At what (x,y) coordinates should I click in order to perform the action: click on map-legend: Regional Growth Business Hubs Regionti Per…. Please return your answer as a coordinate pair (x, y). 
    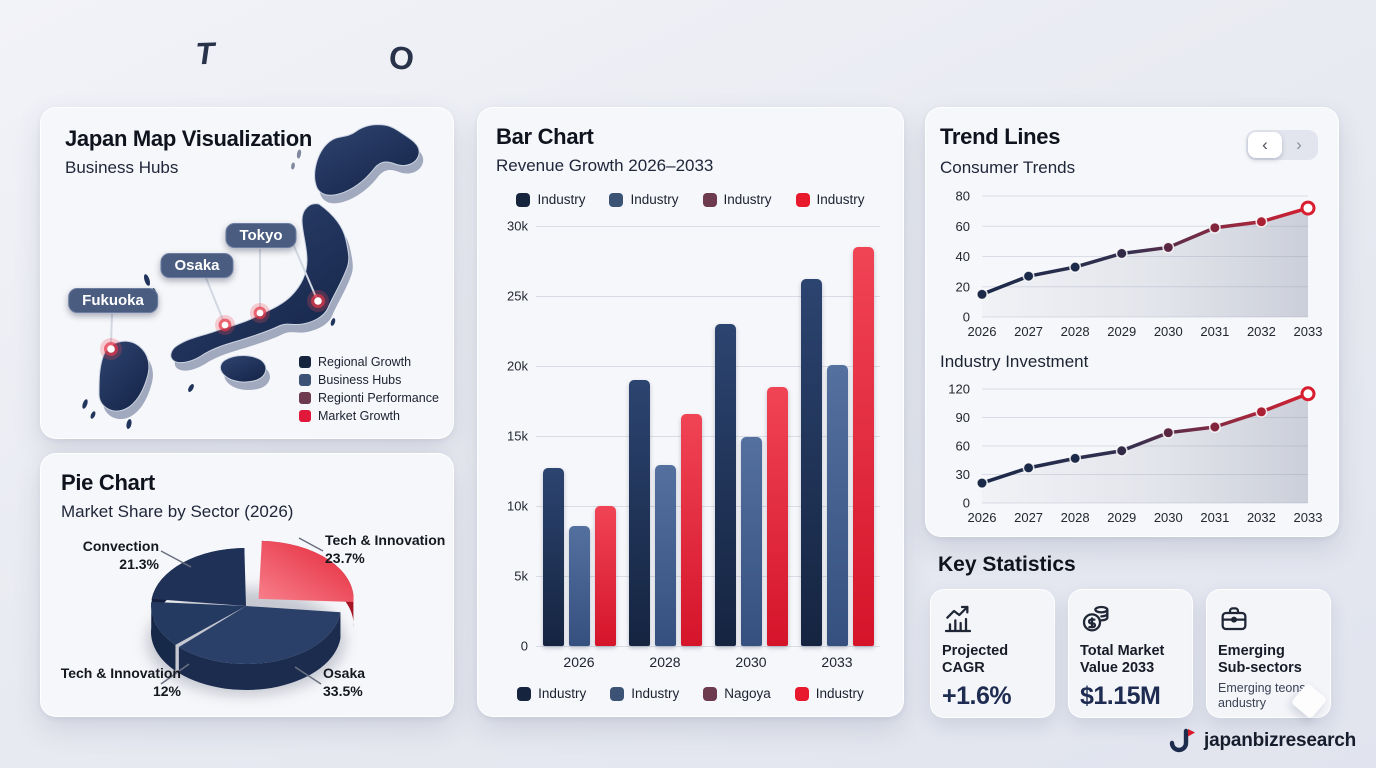
    Looking at the image, I should click on (369, 389).